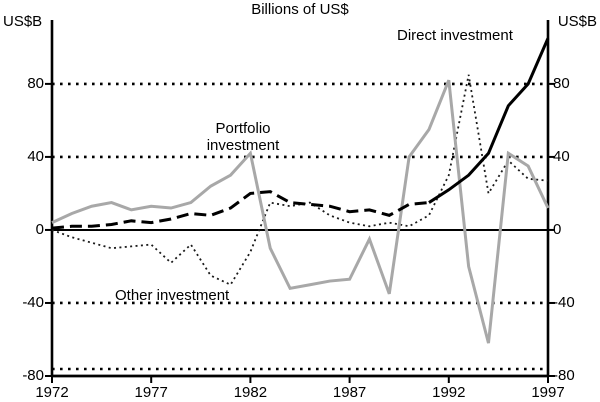 This screenshot has width=600, height=402. I want to click on y-tick-label-left--80: -80, so click(33, 375).